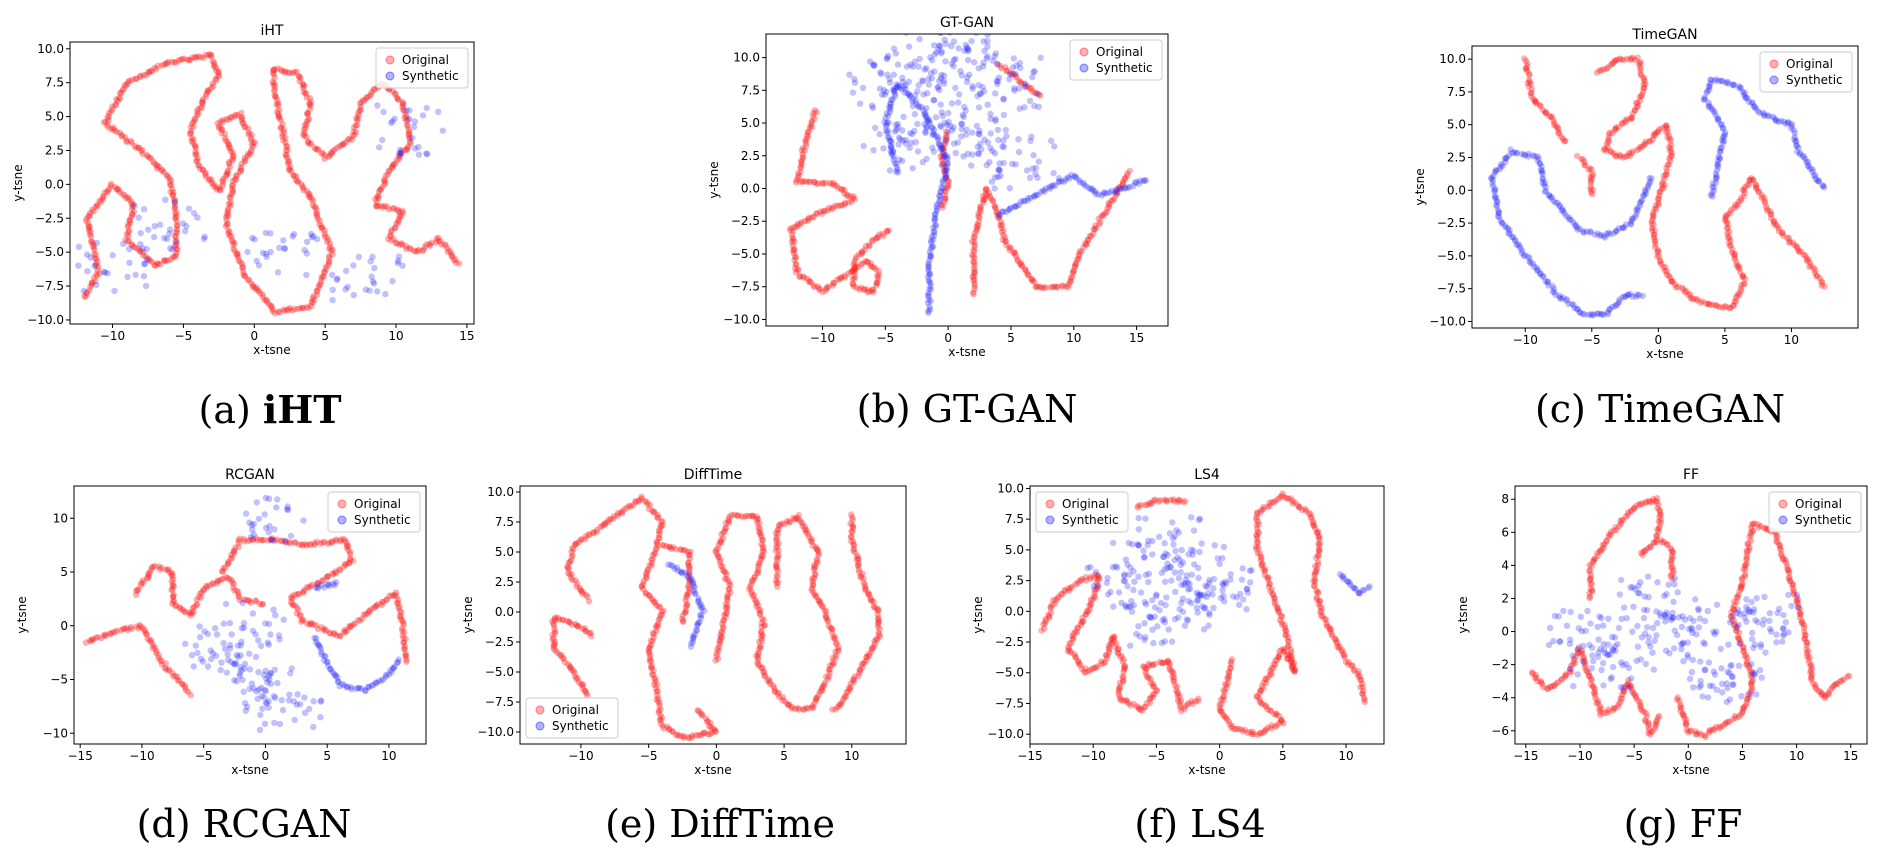  Describe the element at coordinates (1456, 157) in the screenshot. I see `y-tick-label: 2.5` at that location.